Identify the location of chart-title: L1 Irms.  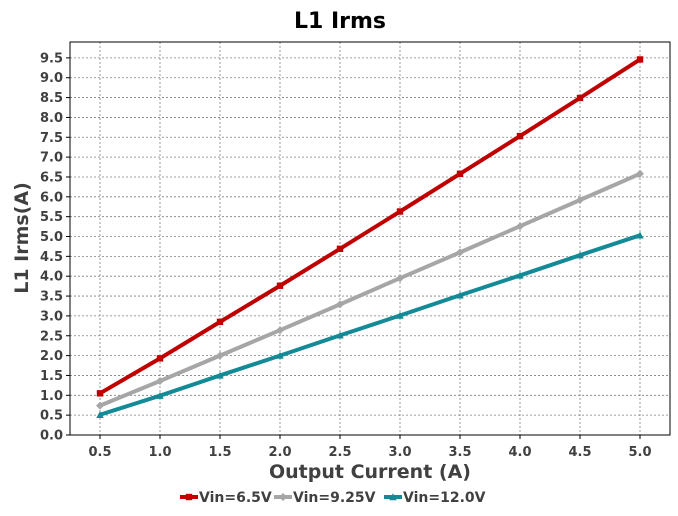
(340, 21).